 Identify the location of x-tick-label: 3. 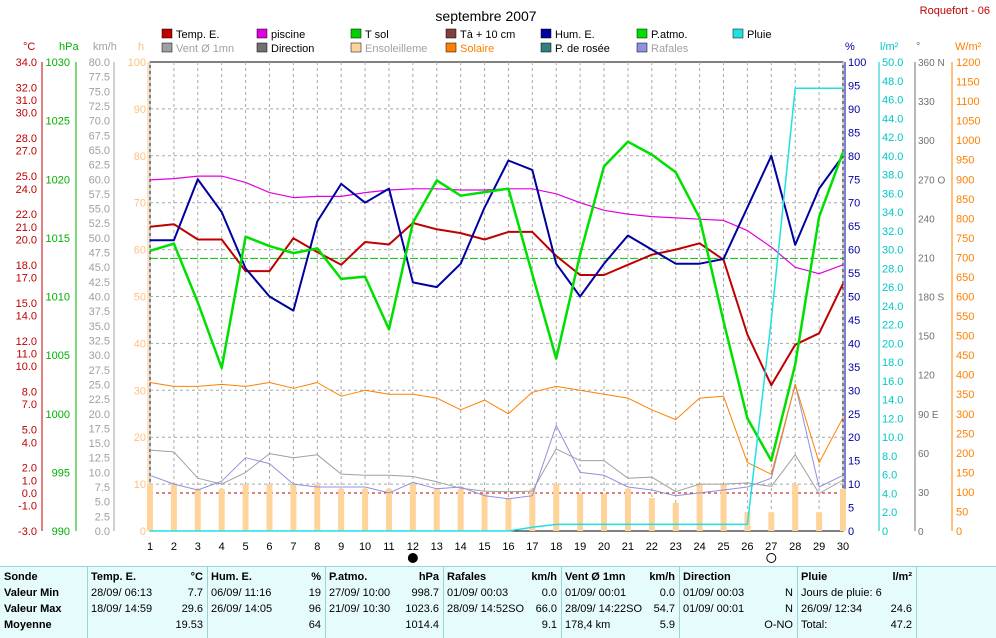
(198, 547).